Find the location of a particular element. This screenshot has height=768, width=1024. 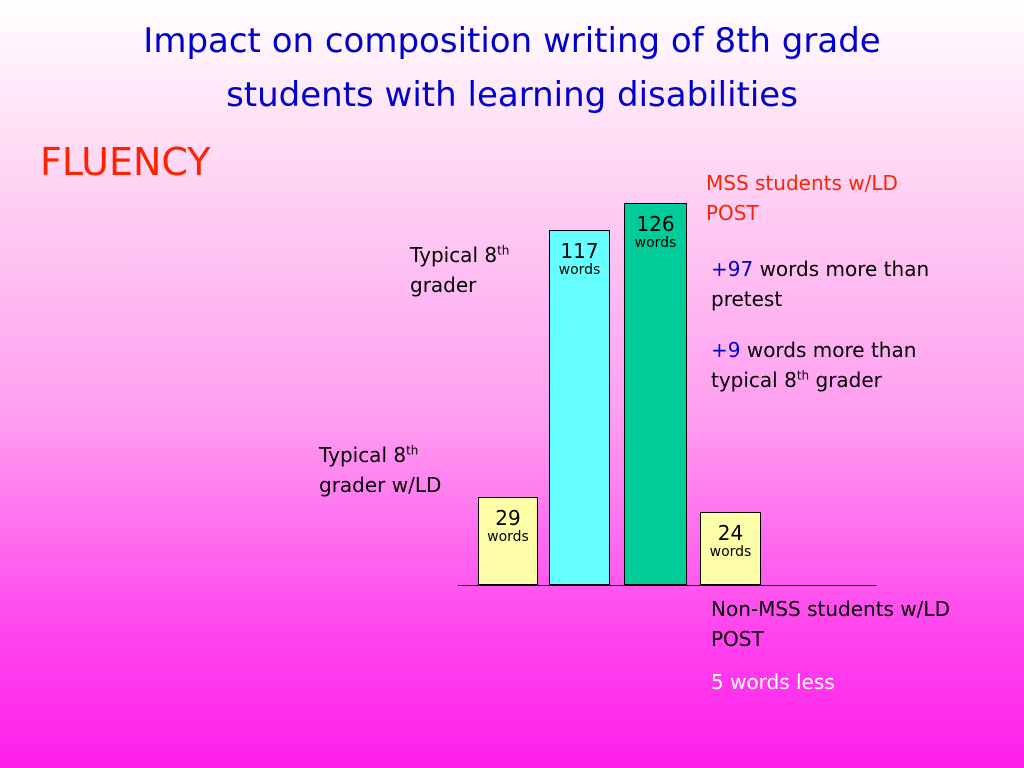

bar-value: 24 is located at coordinates (730, 533).